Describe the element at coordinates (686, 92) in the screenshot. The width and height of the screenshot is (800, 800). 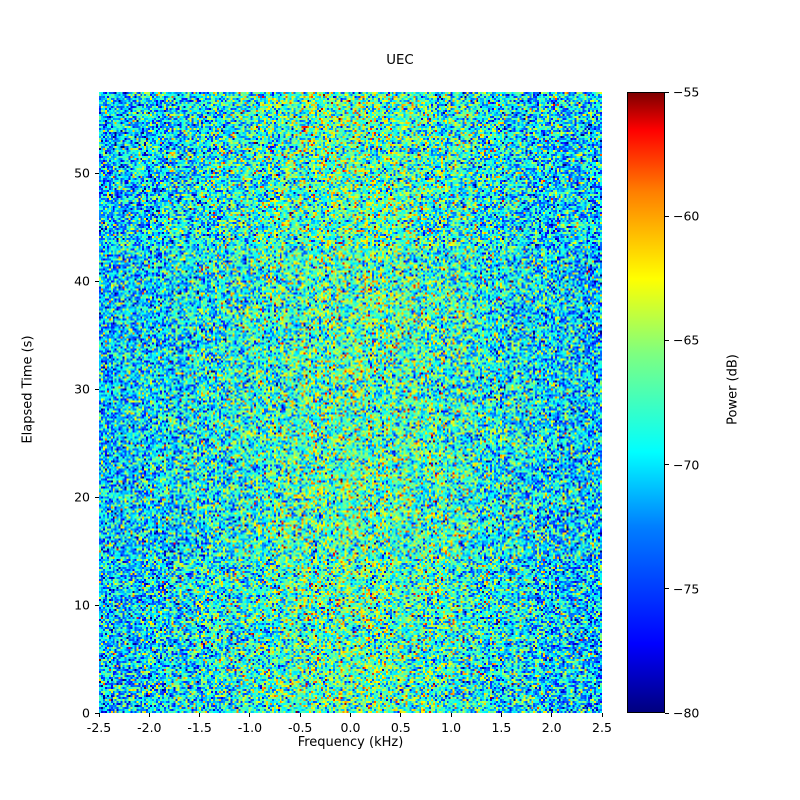
I see `colorbar-tick-label: −55` at that location.